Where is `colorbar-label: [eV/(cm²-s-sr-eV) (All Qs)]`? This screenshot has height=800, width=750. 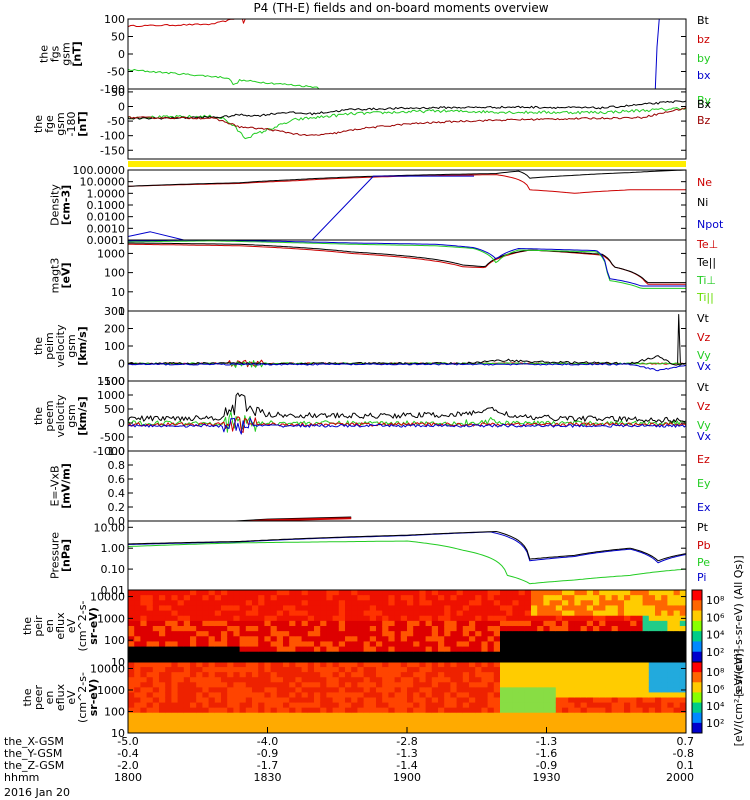
colorbar-label: [eV/(cm²-s-sr-eV) (All Qs)] is located at coordinates (738, 625).